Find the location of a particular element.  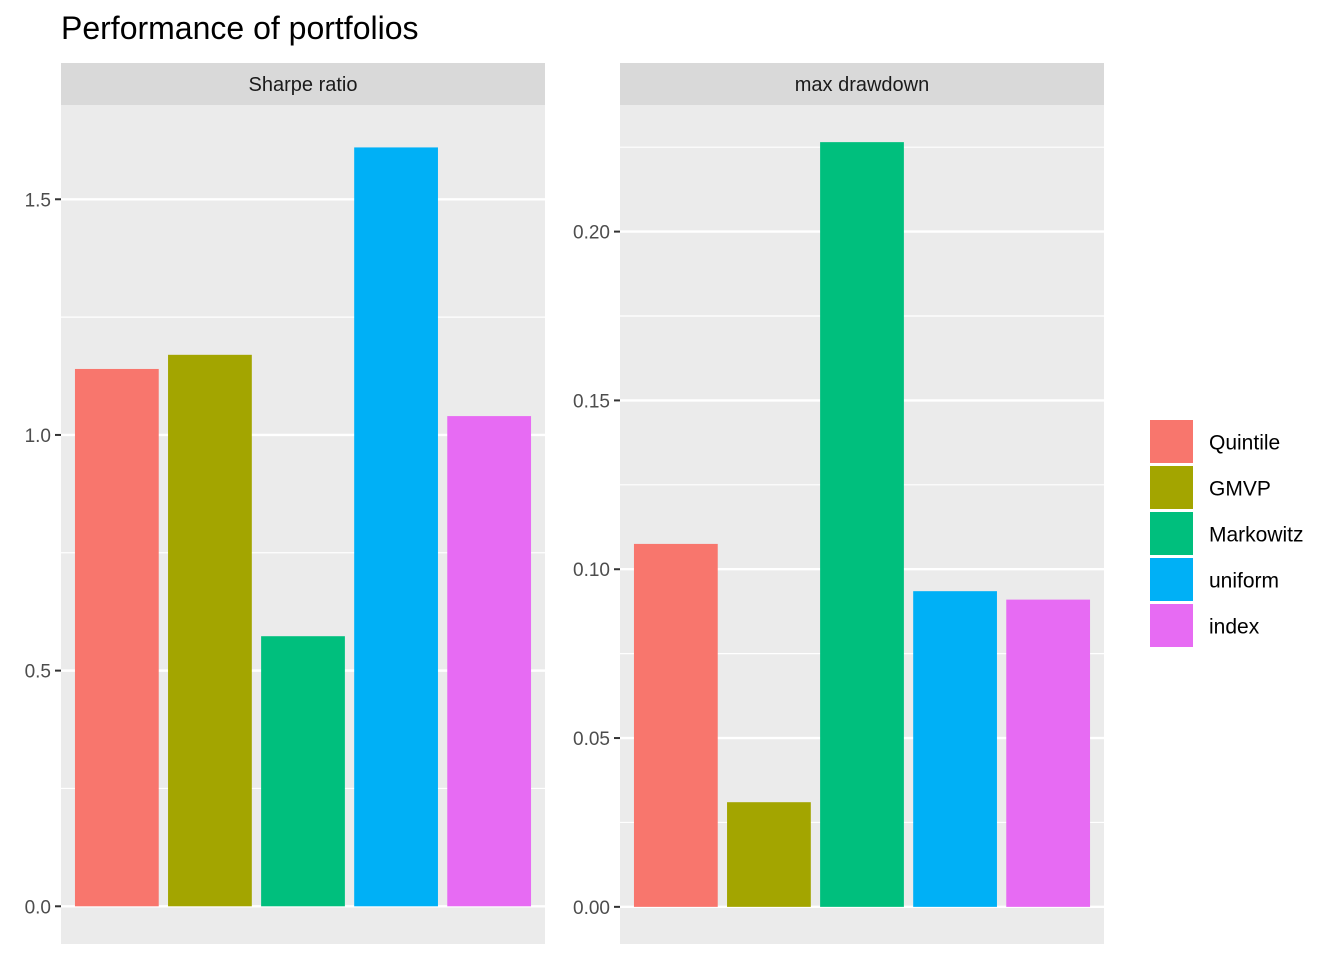

y-tick-label: 0.20 is located at coordinates (591, 233).